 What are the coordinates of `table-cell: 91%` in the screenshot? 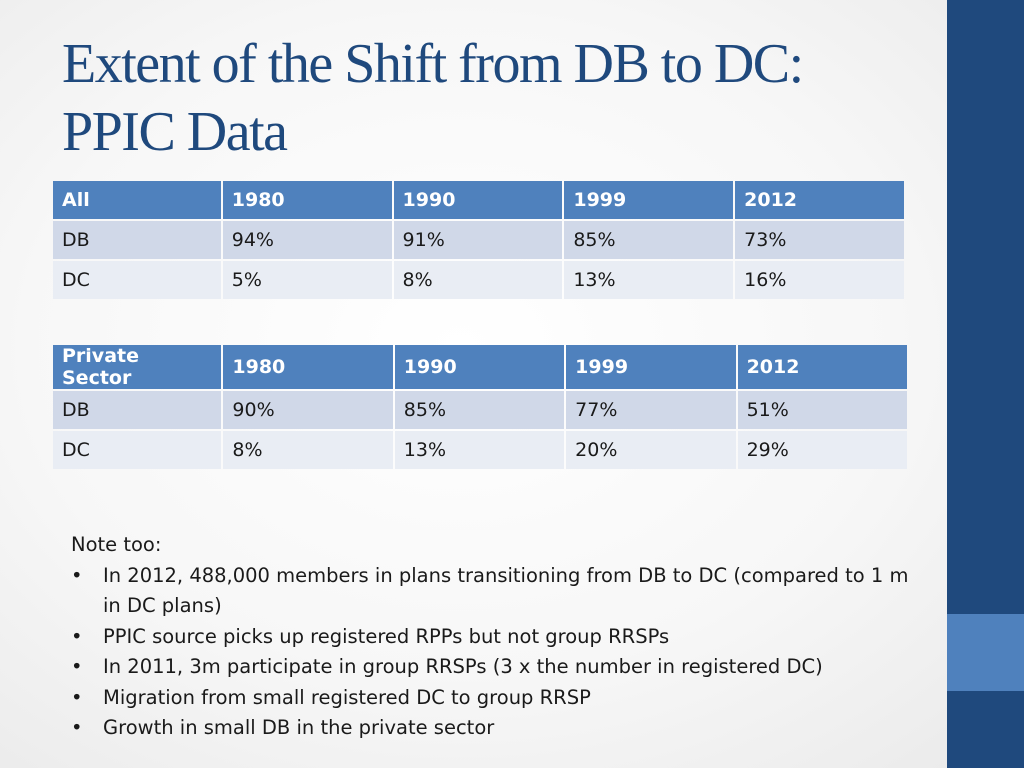 It's located at (478, 240).